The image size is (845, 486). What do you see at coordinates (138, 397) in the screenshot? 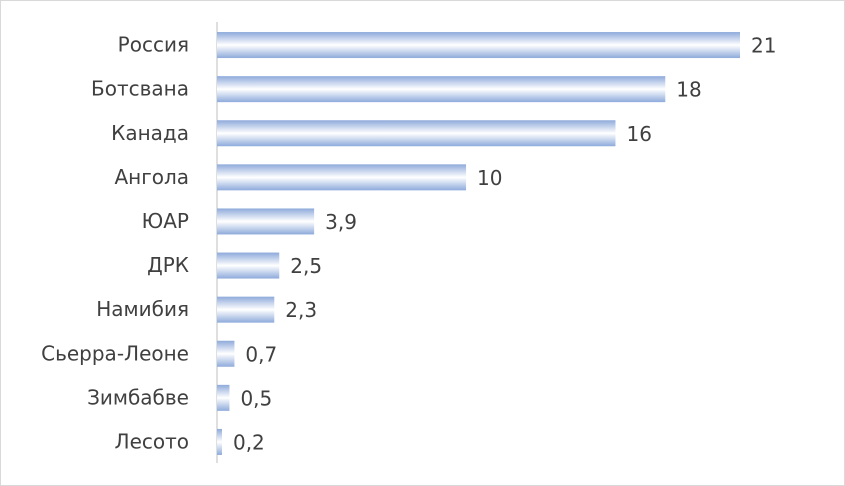
I see `y-tick-label: Зимбабве` at bounding box center [138, 397].